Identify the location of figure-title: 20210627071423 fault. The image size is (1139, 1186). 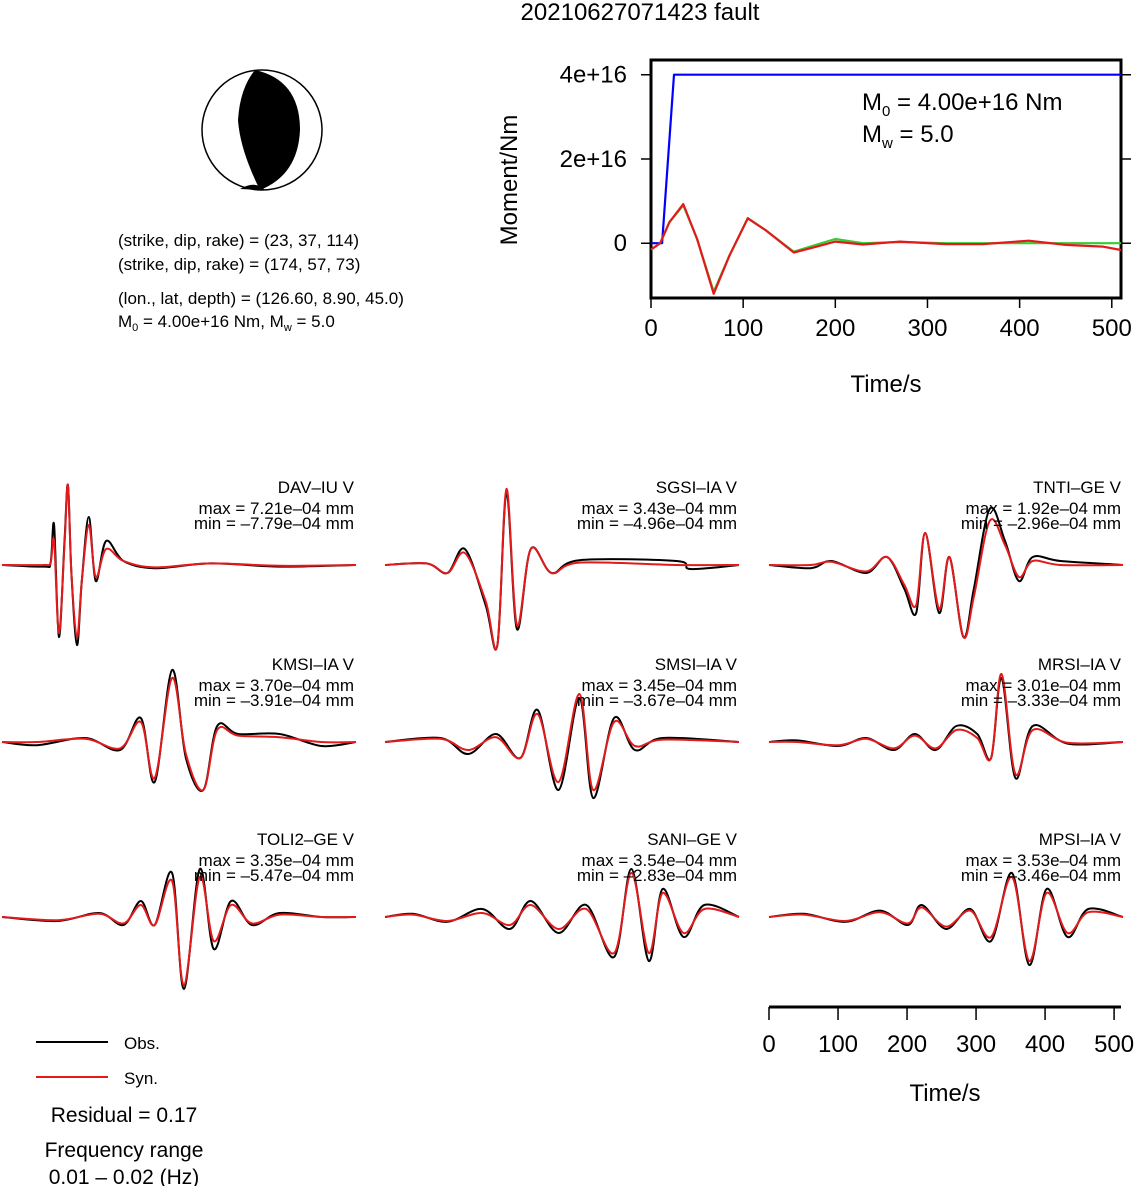
(640, 13).